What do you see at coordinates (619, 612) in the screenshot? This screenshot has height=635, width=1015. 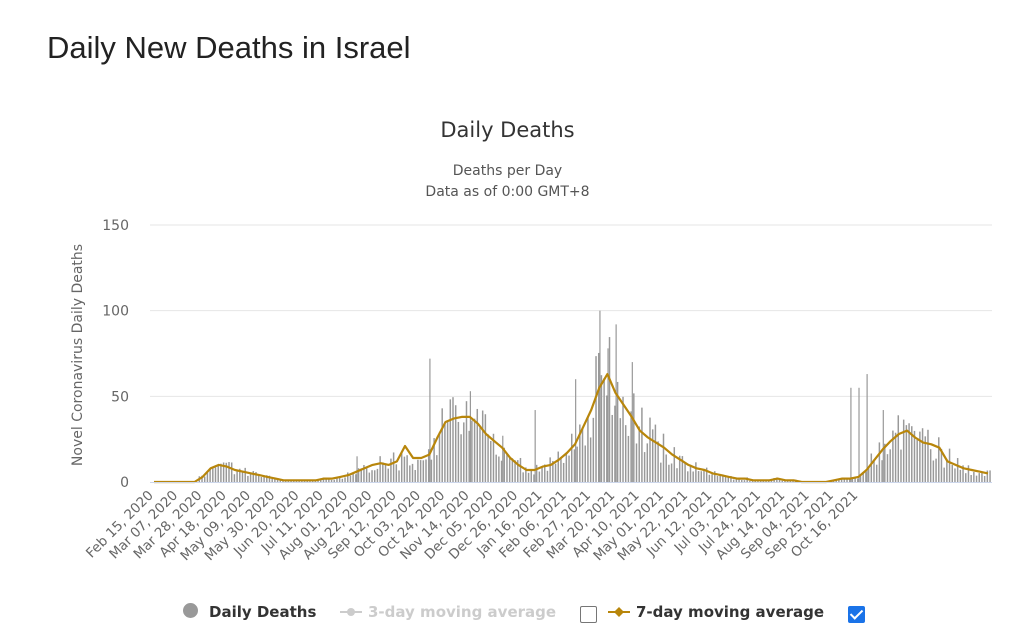 I see `legend-ma7-marker-icon` at bounding box center [619, 612].